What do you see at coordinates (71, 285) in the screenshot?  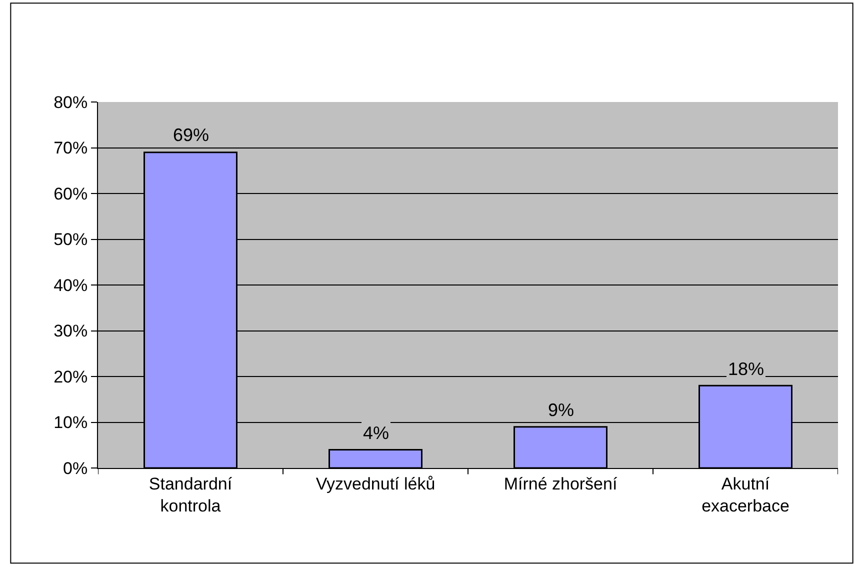 I see `y-tick-label: 40%` at bounding box center [71, 285].